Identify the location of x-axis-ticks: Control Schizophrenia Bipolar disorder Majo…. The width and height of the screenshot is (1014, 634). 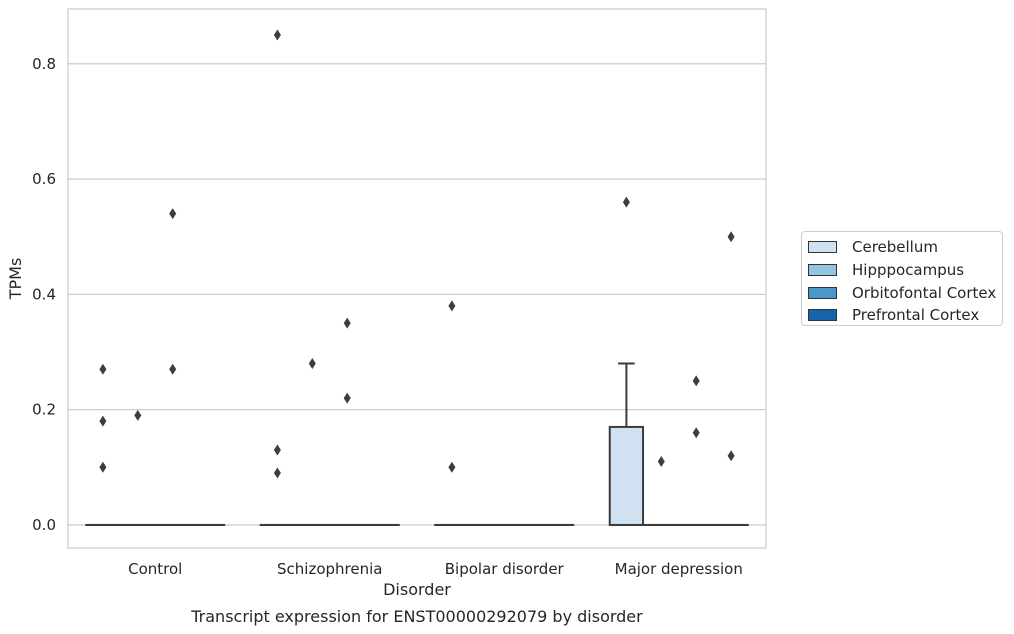
(435, 569).